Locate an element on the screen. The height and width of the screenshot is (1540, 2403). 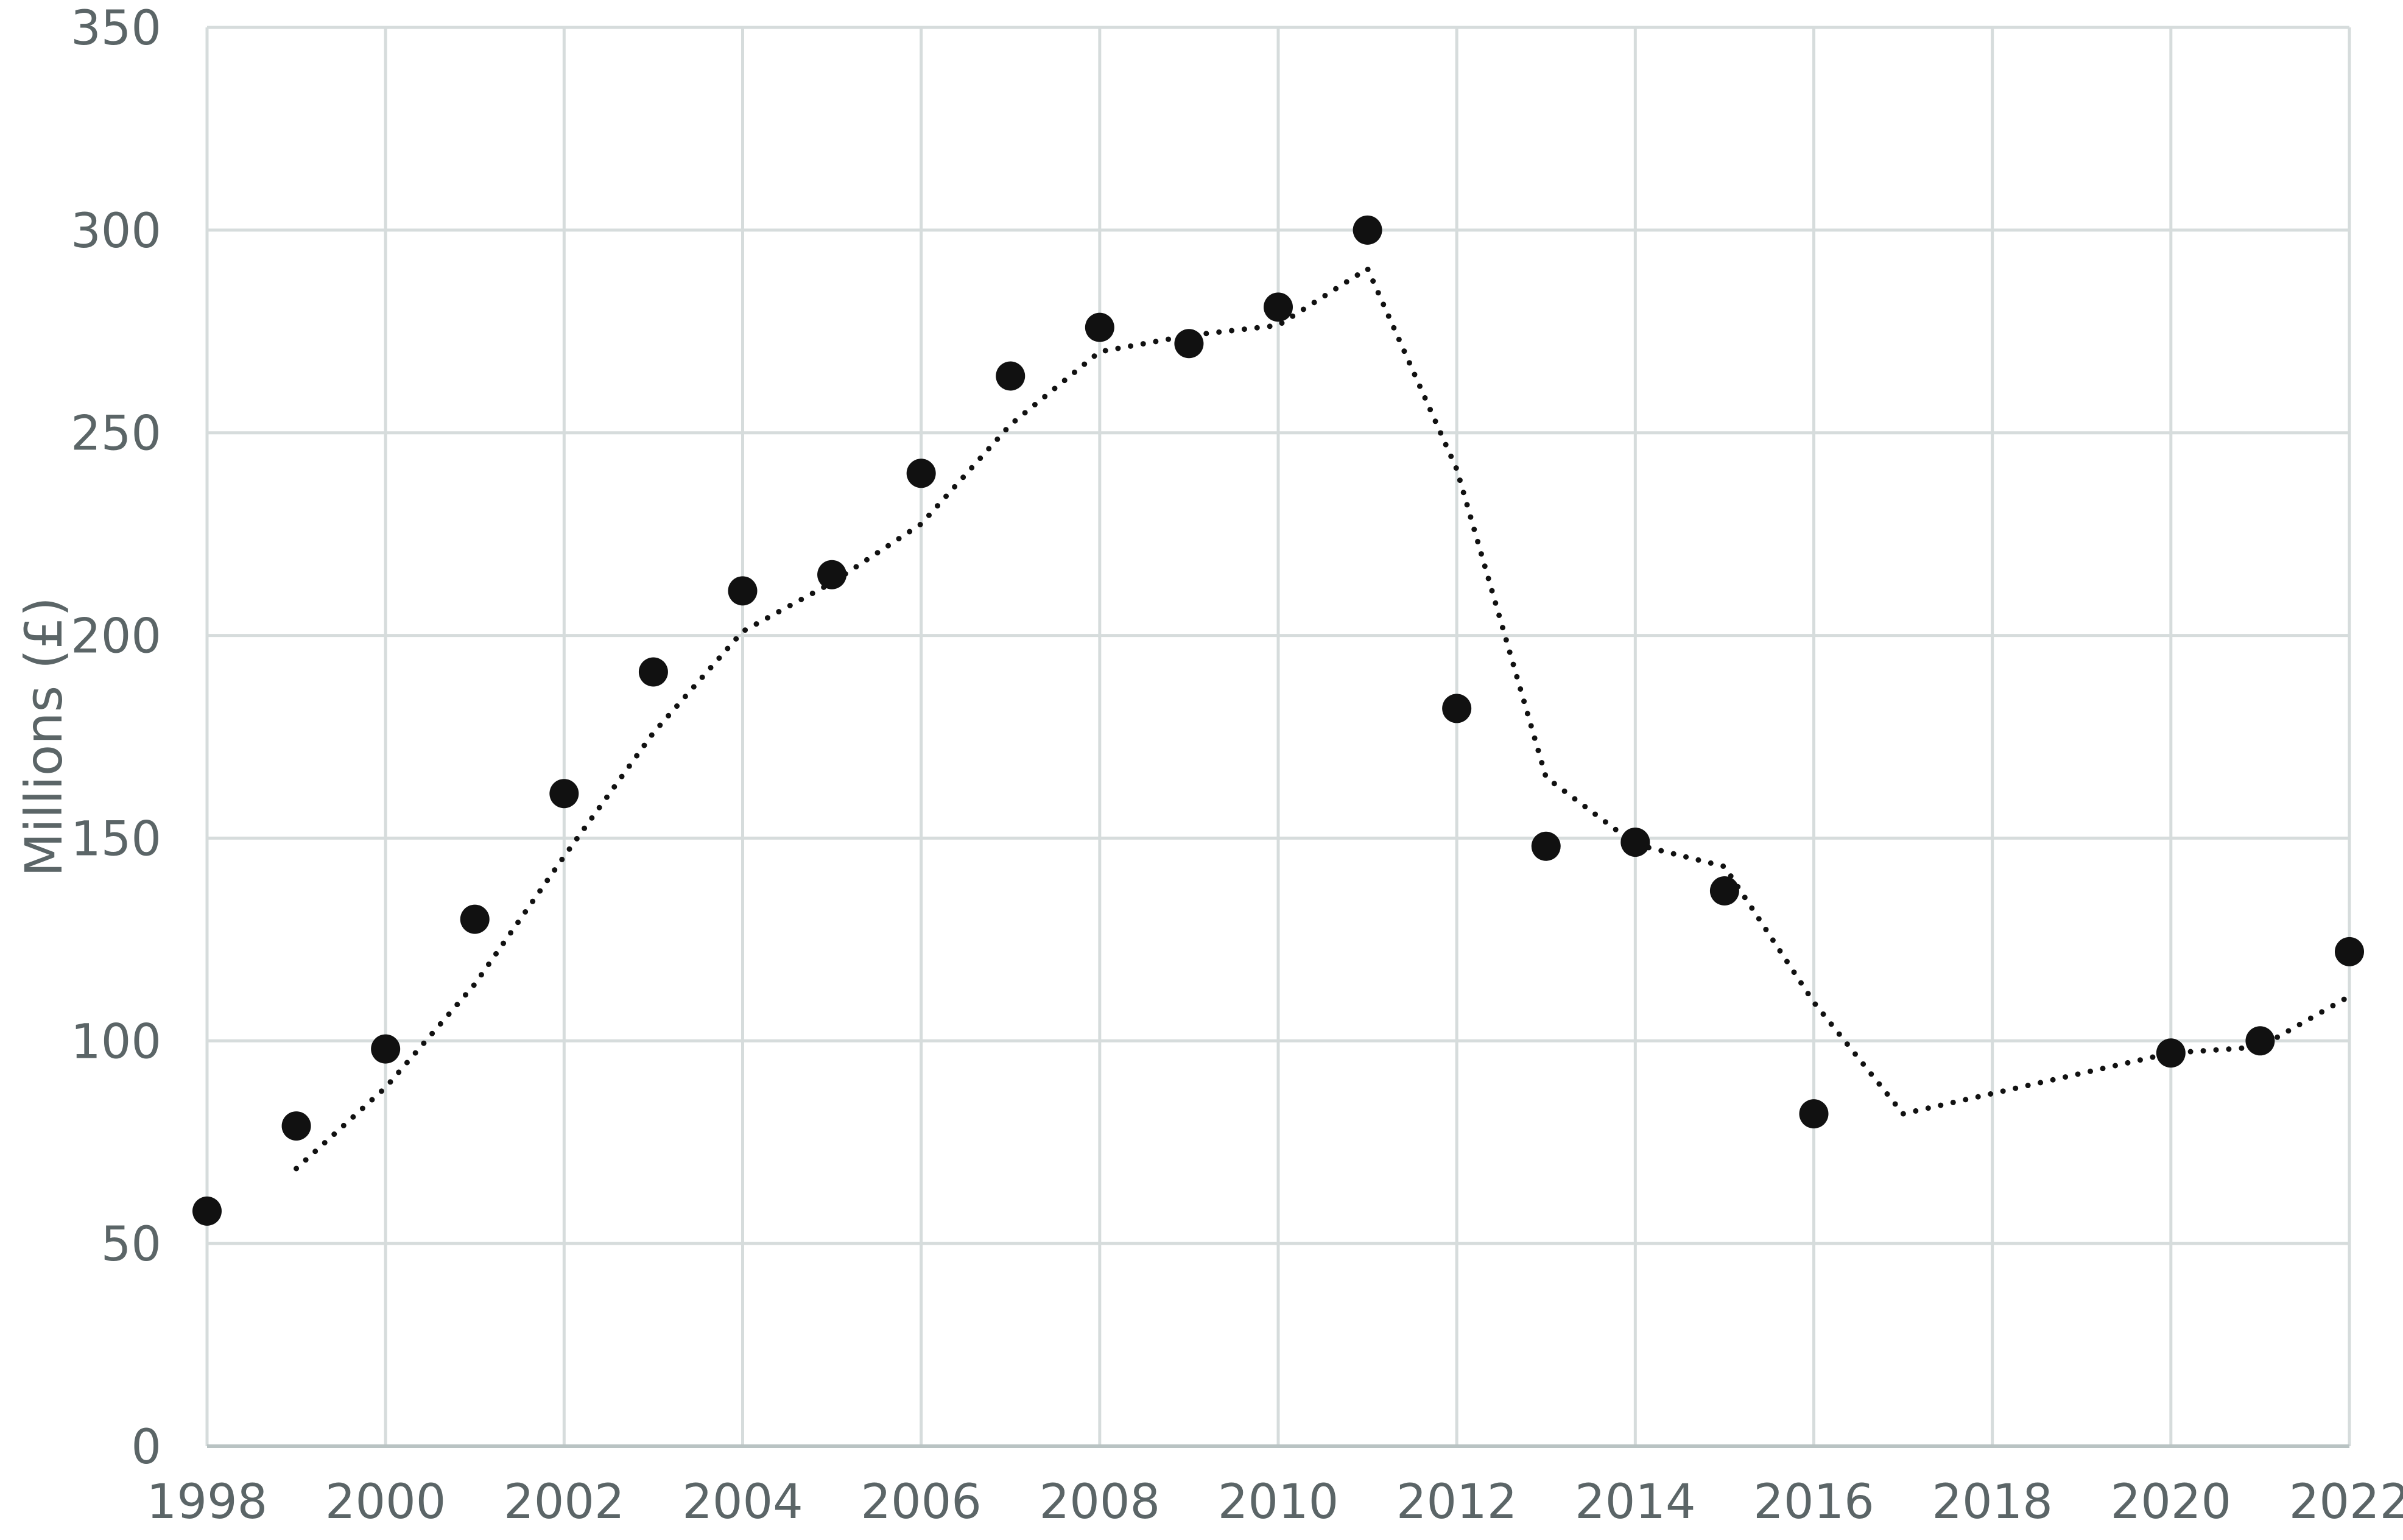
x-tick-label: 2006 is located at coordinates (921, 1502).